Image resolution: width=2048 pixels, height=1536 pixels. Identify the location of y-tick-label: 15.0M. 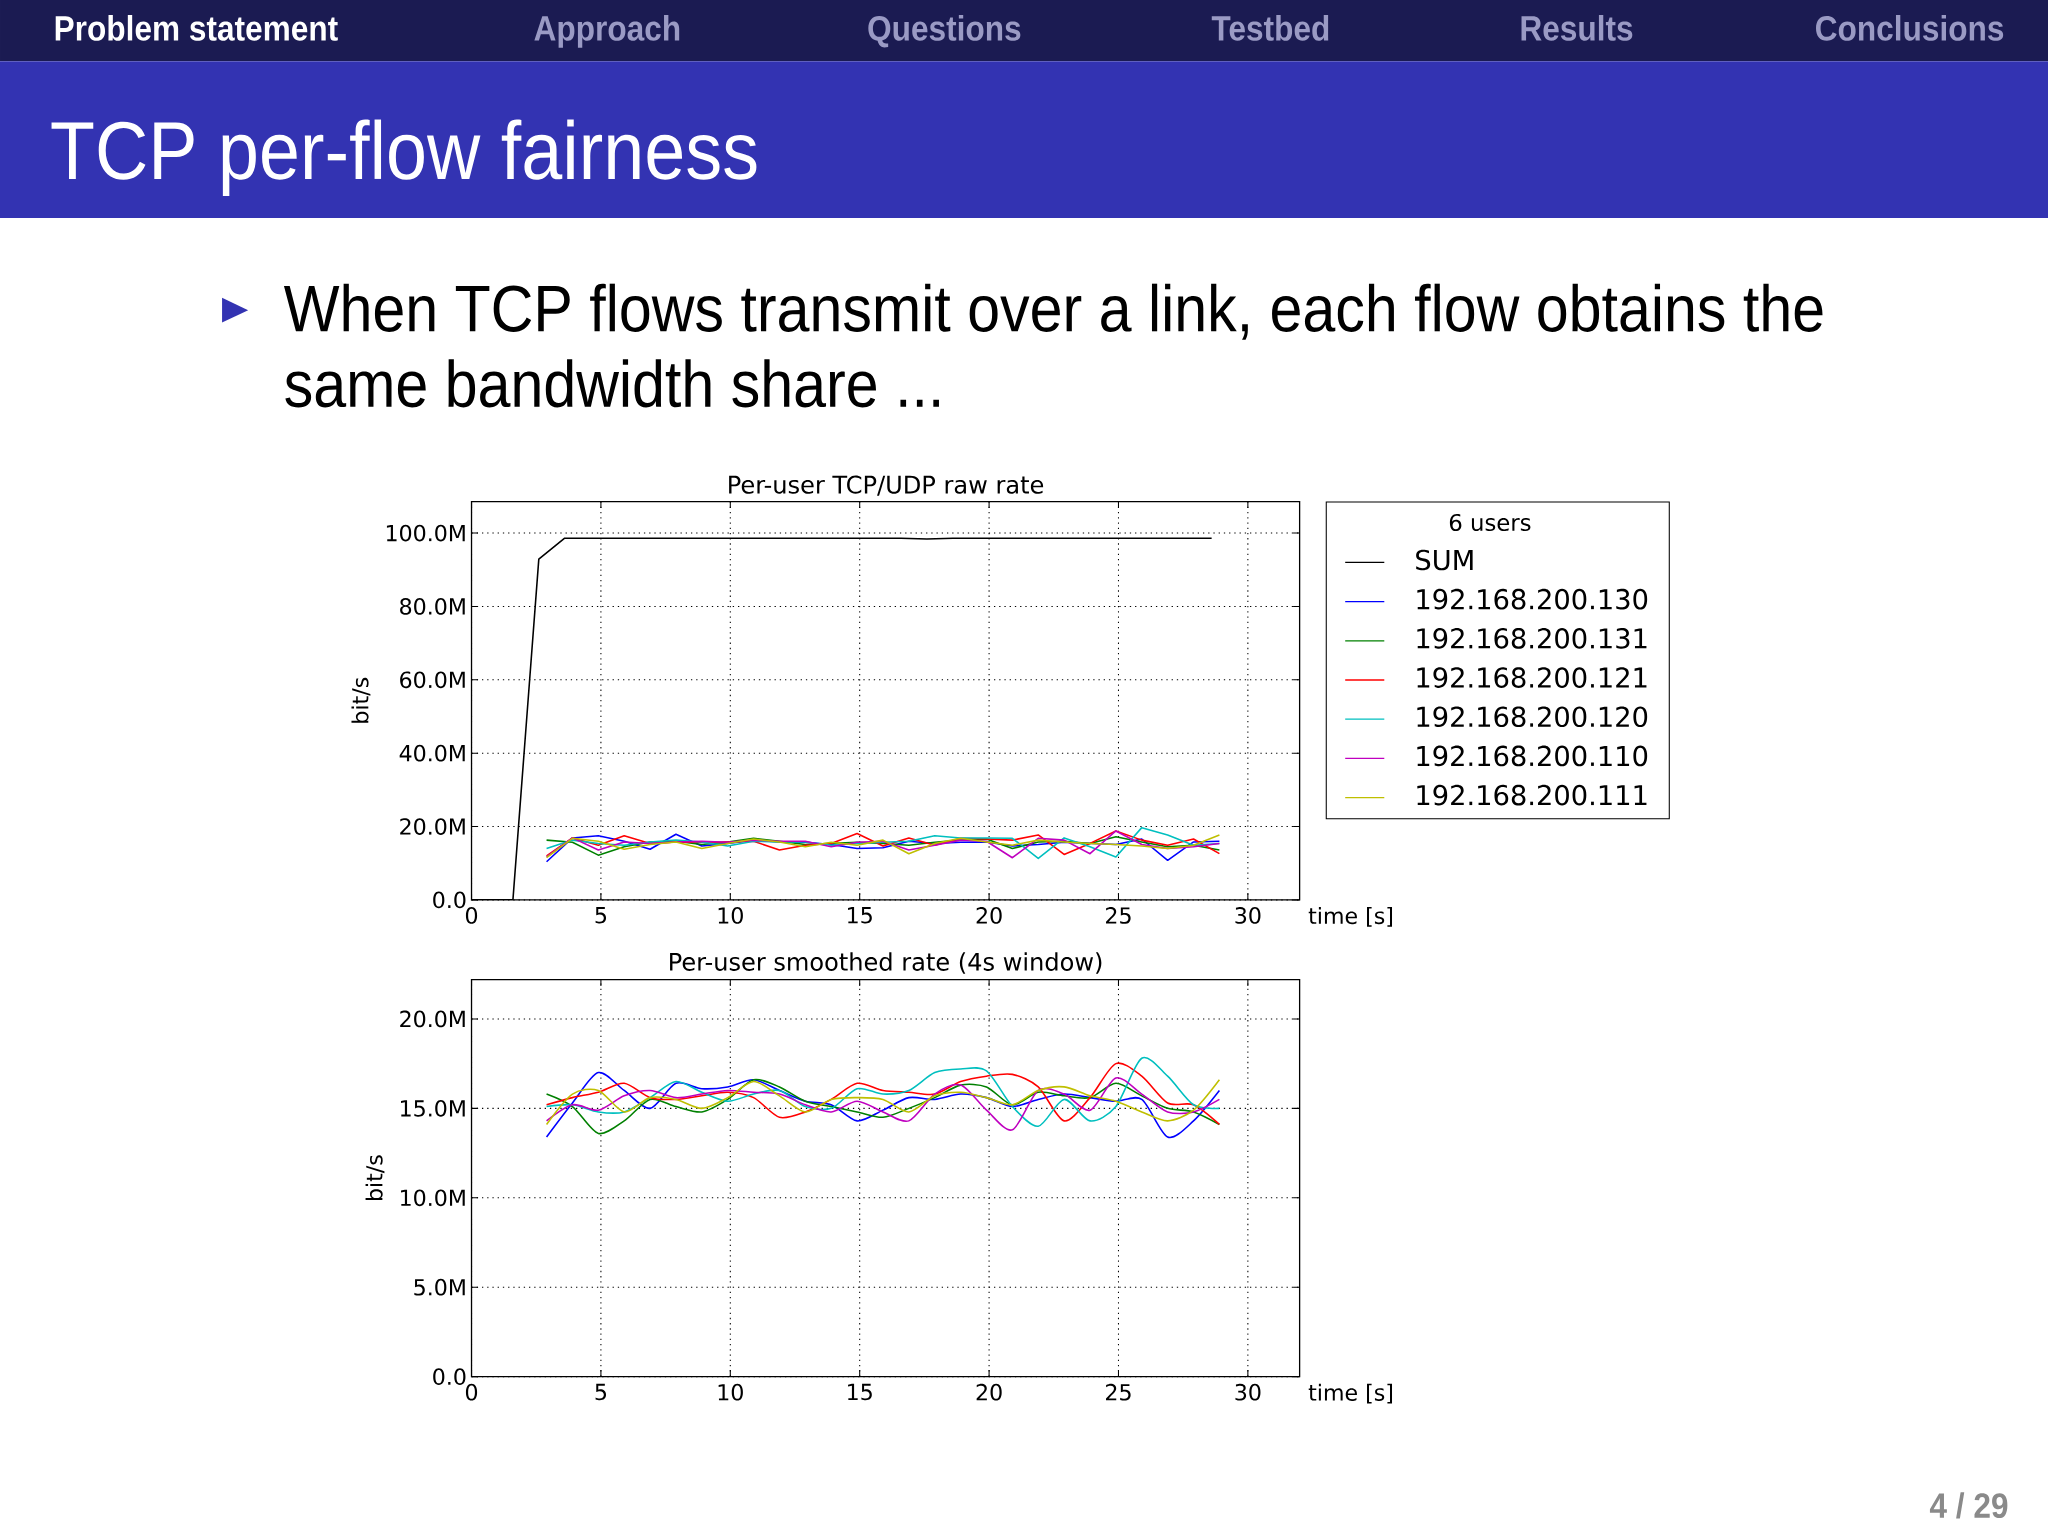
(433, 1108).